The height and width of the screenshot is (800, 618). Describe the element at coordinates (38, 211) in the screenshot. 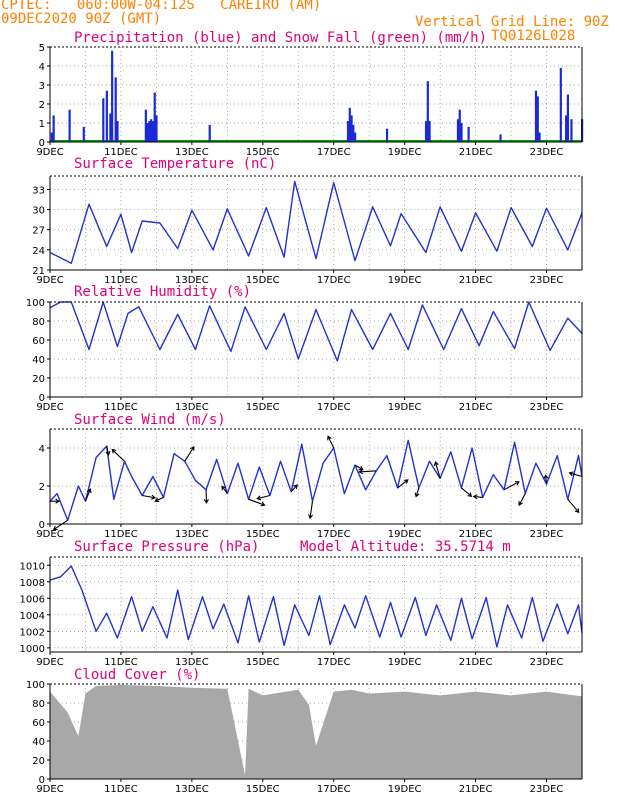

I see `y-tick-label: 30` at that location.